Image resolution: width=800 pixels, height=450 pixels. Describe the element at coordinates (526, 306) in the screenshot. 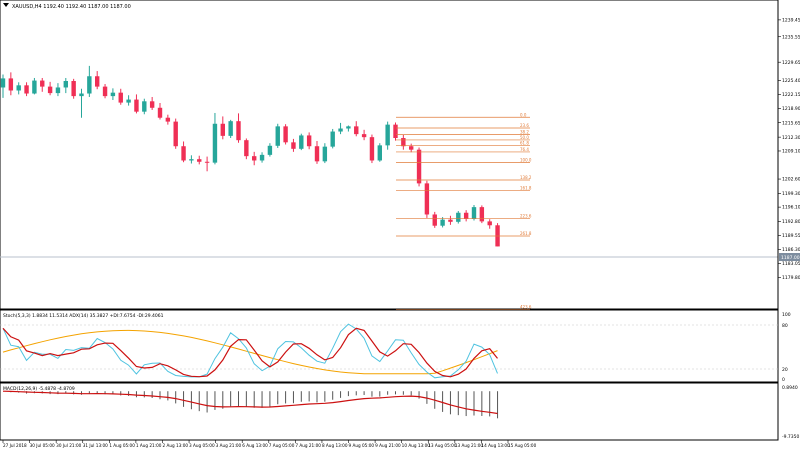

I see `fib-level-label: 423.6` at that location.